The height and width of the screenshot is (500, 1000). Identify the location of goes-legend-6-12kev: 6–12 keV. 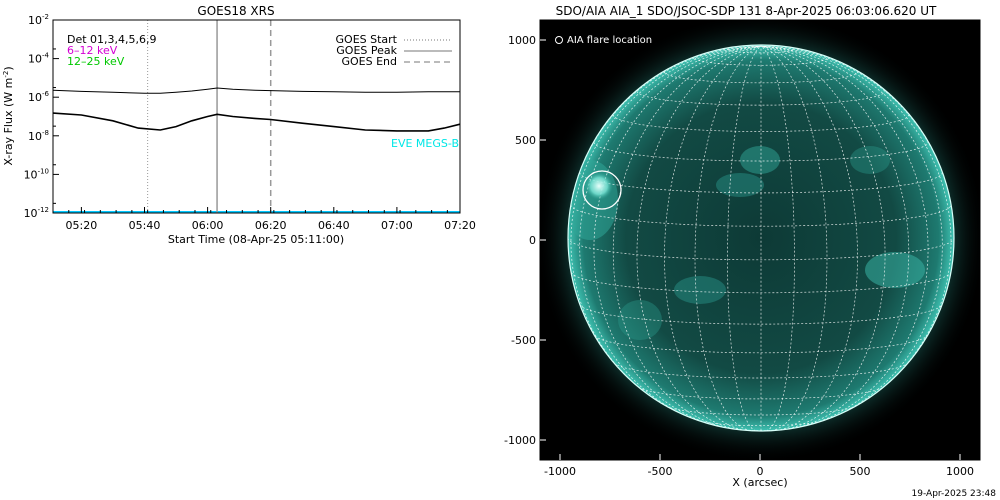
(92, 50).